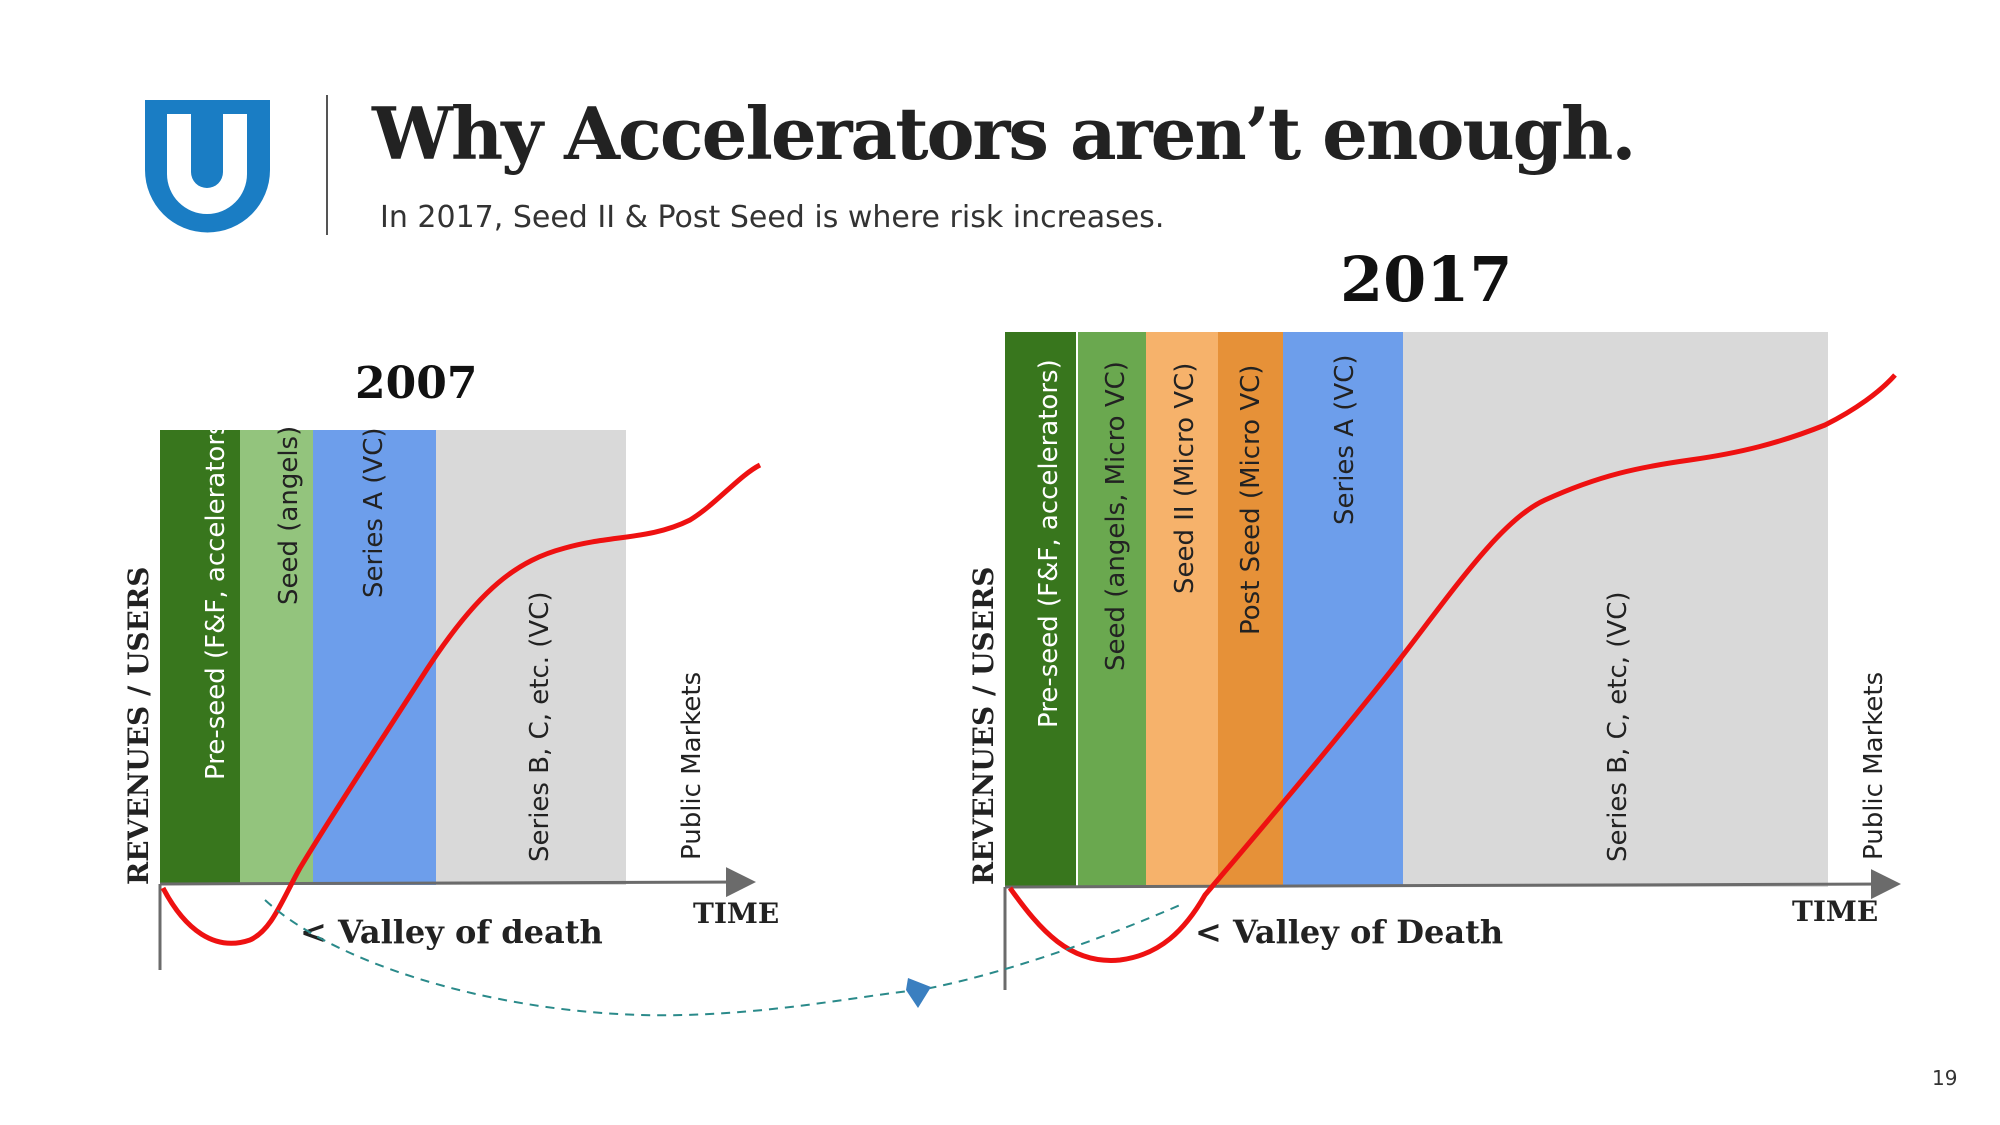  What do you see at coordinates (1004, 133) in the screenshot?
I see `page-title: Why Accelerators aren’t enough.` at bounding box center [1004, 133].